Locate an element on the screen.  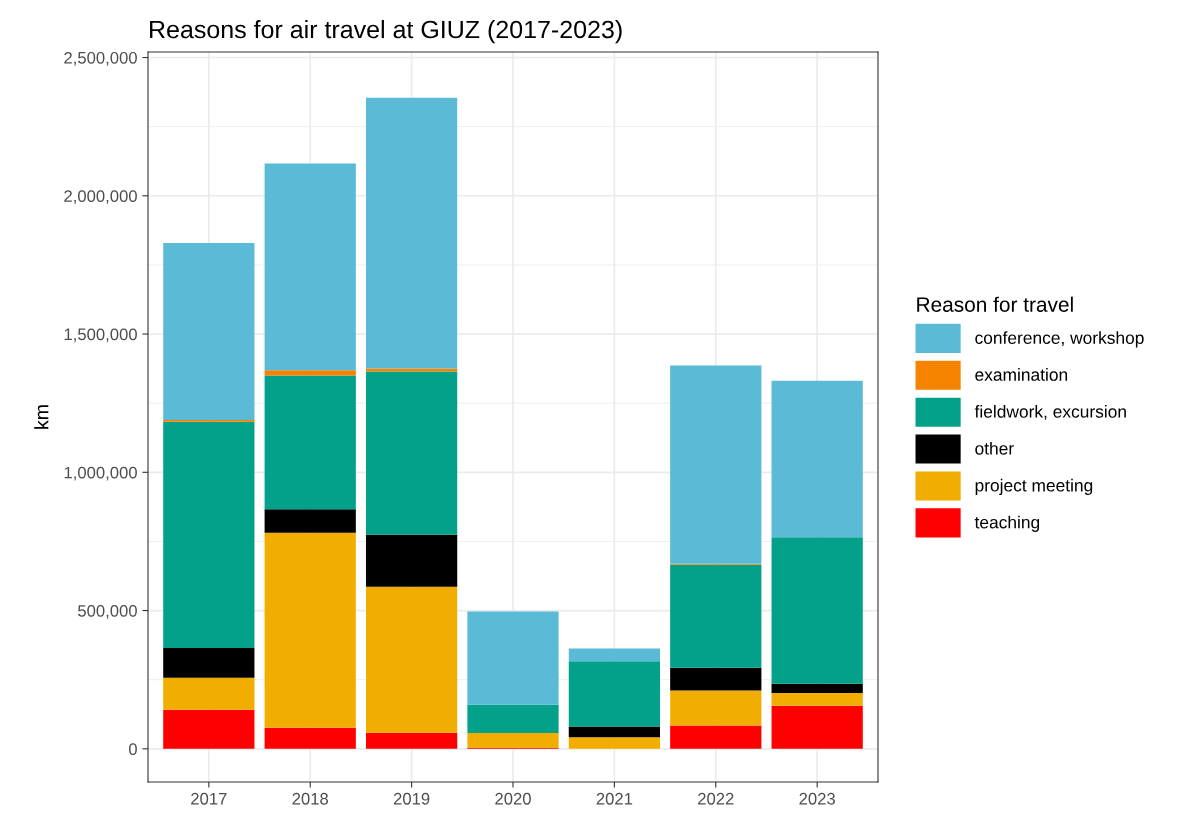
legend-label: fieldwork, excursion is located at coordinates (1050, 412).